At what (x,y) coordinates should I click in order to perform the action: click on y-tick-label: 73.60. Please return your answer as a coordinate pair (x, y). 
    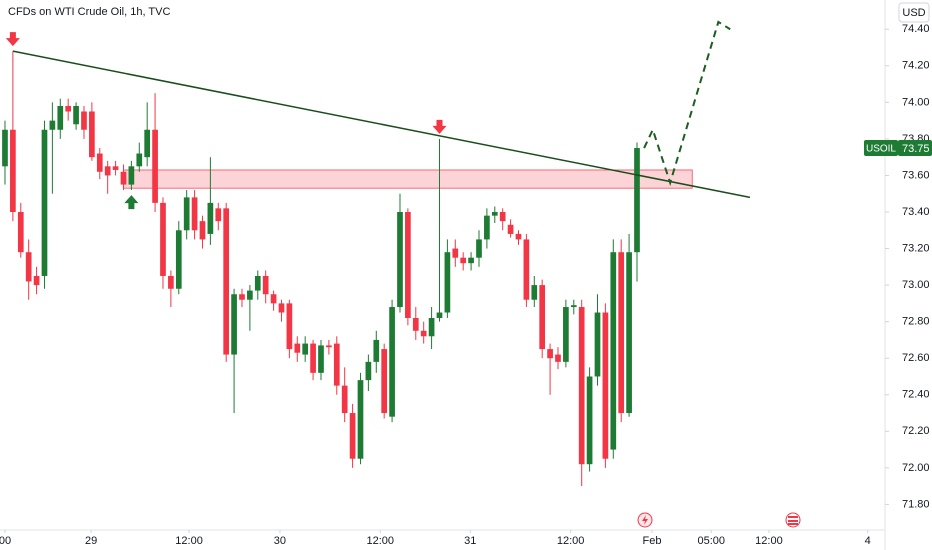
    Looking at the image, I should click on (916, 175).